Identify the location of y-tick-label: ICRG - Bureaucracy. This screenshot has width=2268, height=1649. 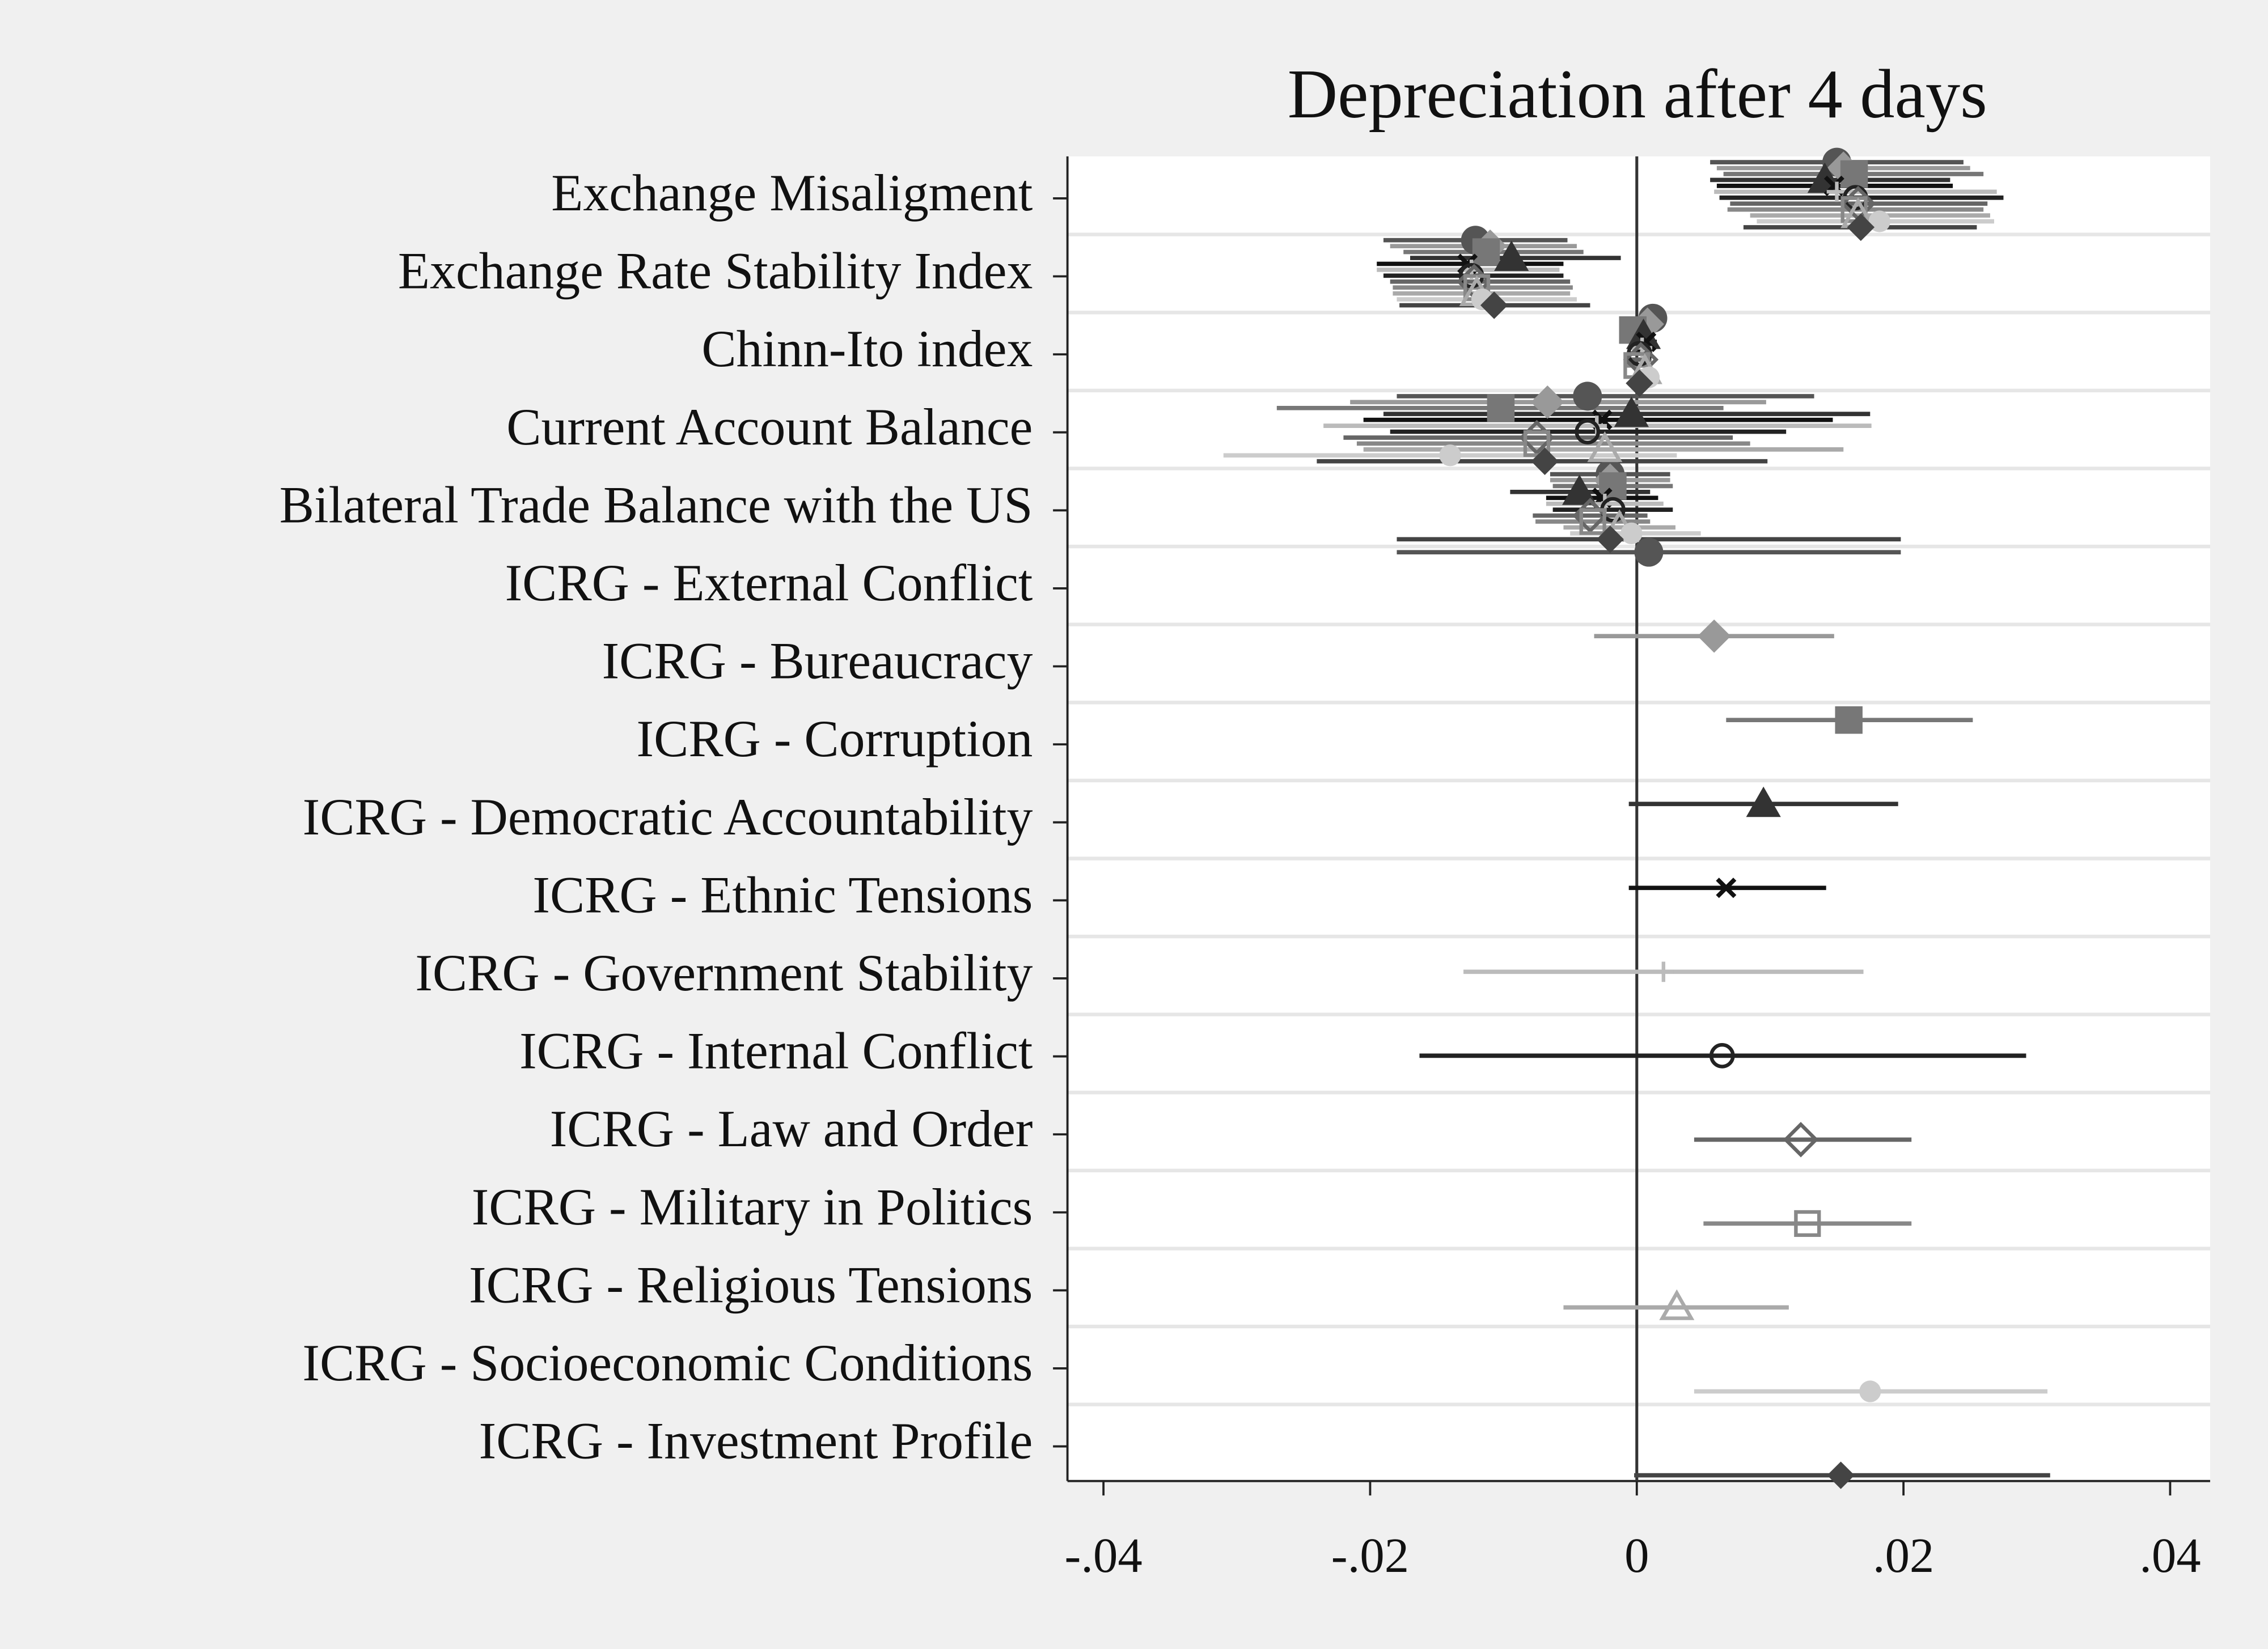
(817, 661).